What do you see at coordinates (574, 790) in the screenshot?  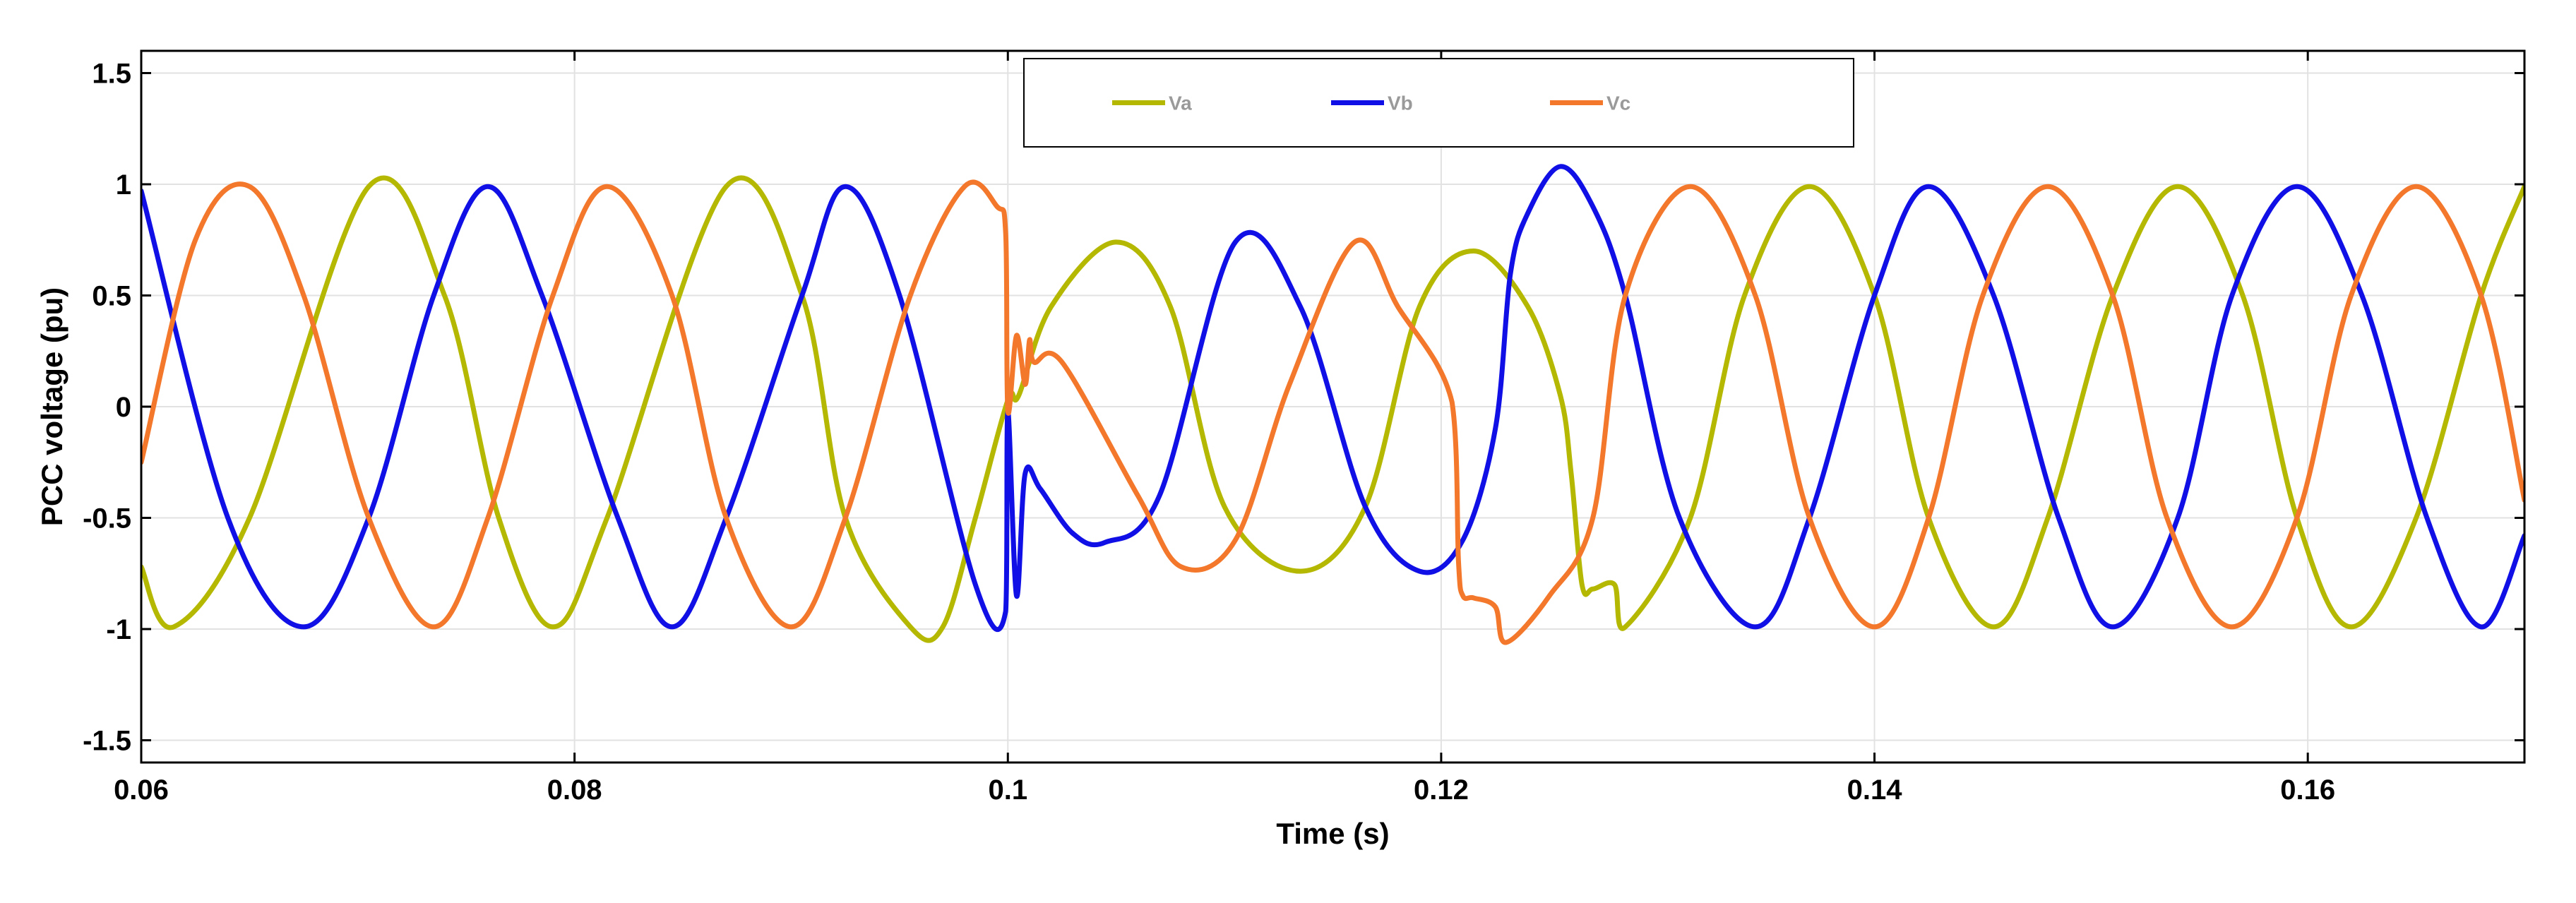 I see `x-tick-label: 0.08` at bounding box center [574, 790].